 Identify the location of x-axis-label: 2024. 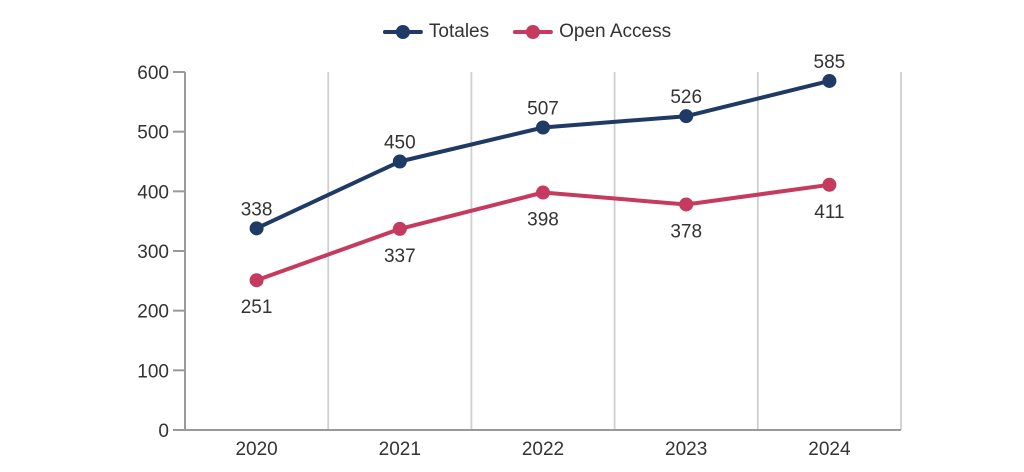
(829, 449).